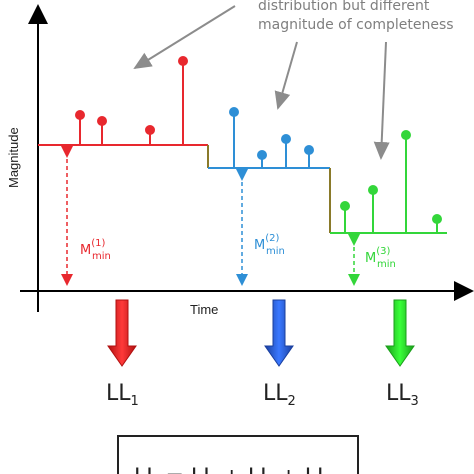 This screenshot has height=474, width=474. What do you see at coordinates (13, 157) in the screenshot?
I see `y-axis-label: Magnitude` at bounding box center [13, 157].